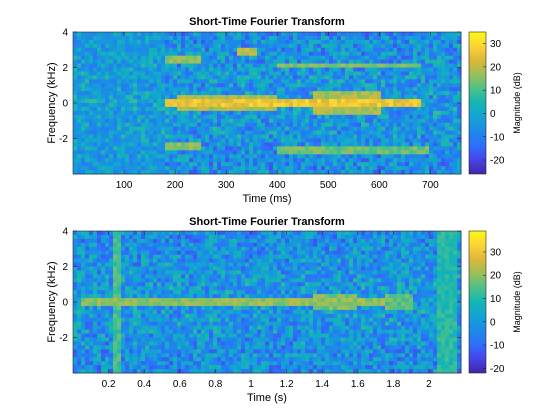 This screenshot has width=560, height=420. I want to click on x-tick-label: 200, so click(175, 185).